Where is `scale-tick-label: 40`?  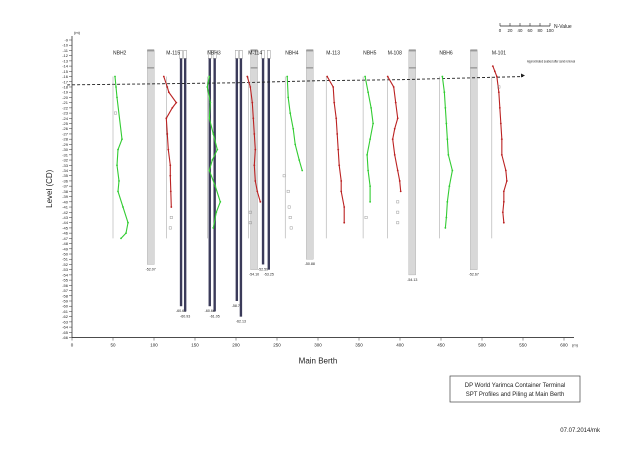
scale-tick-label: 40 is located at coordinates (520, 30).